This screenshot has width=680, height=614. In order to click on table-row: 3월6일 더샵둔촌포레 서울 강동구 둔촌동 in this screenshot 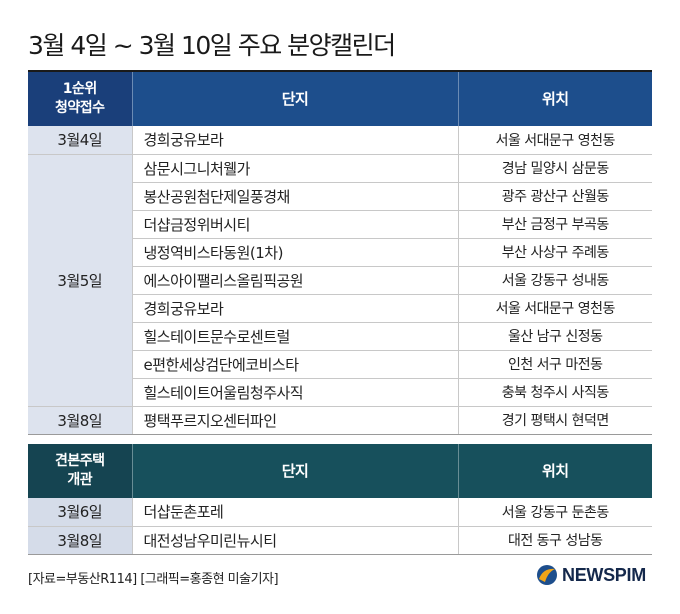, I will do `click(340, 512)`.